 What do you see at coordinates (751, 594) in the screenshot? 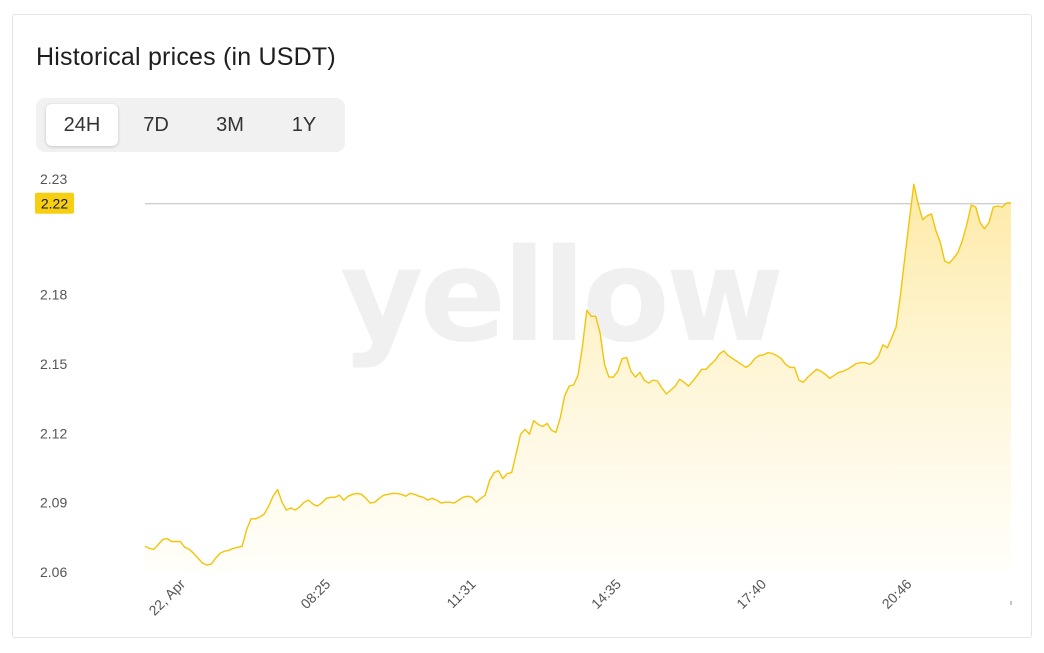
I see `x-tick-label: 17:40` at bounding box center [751, 594].